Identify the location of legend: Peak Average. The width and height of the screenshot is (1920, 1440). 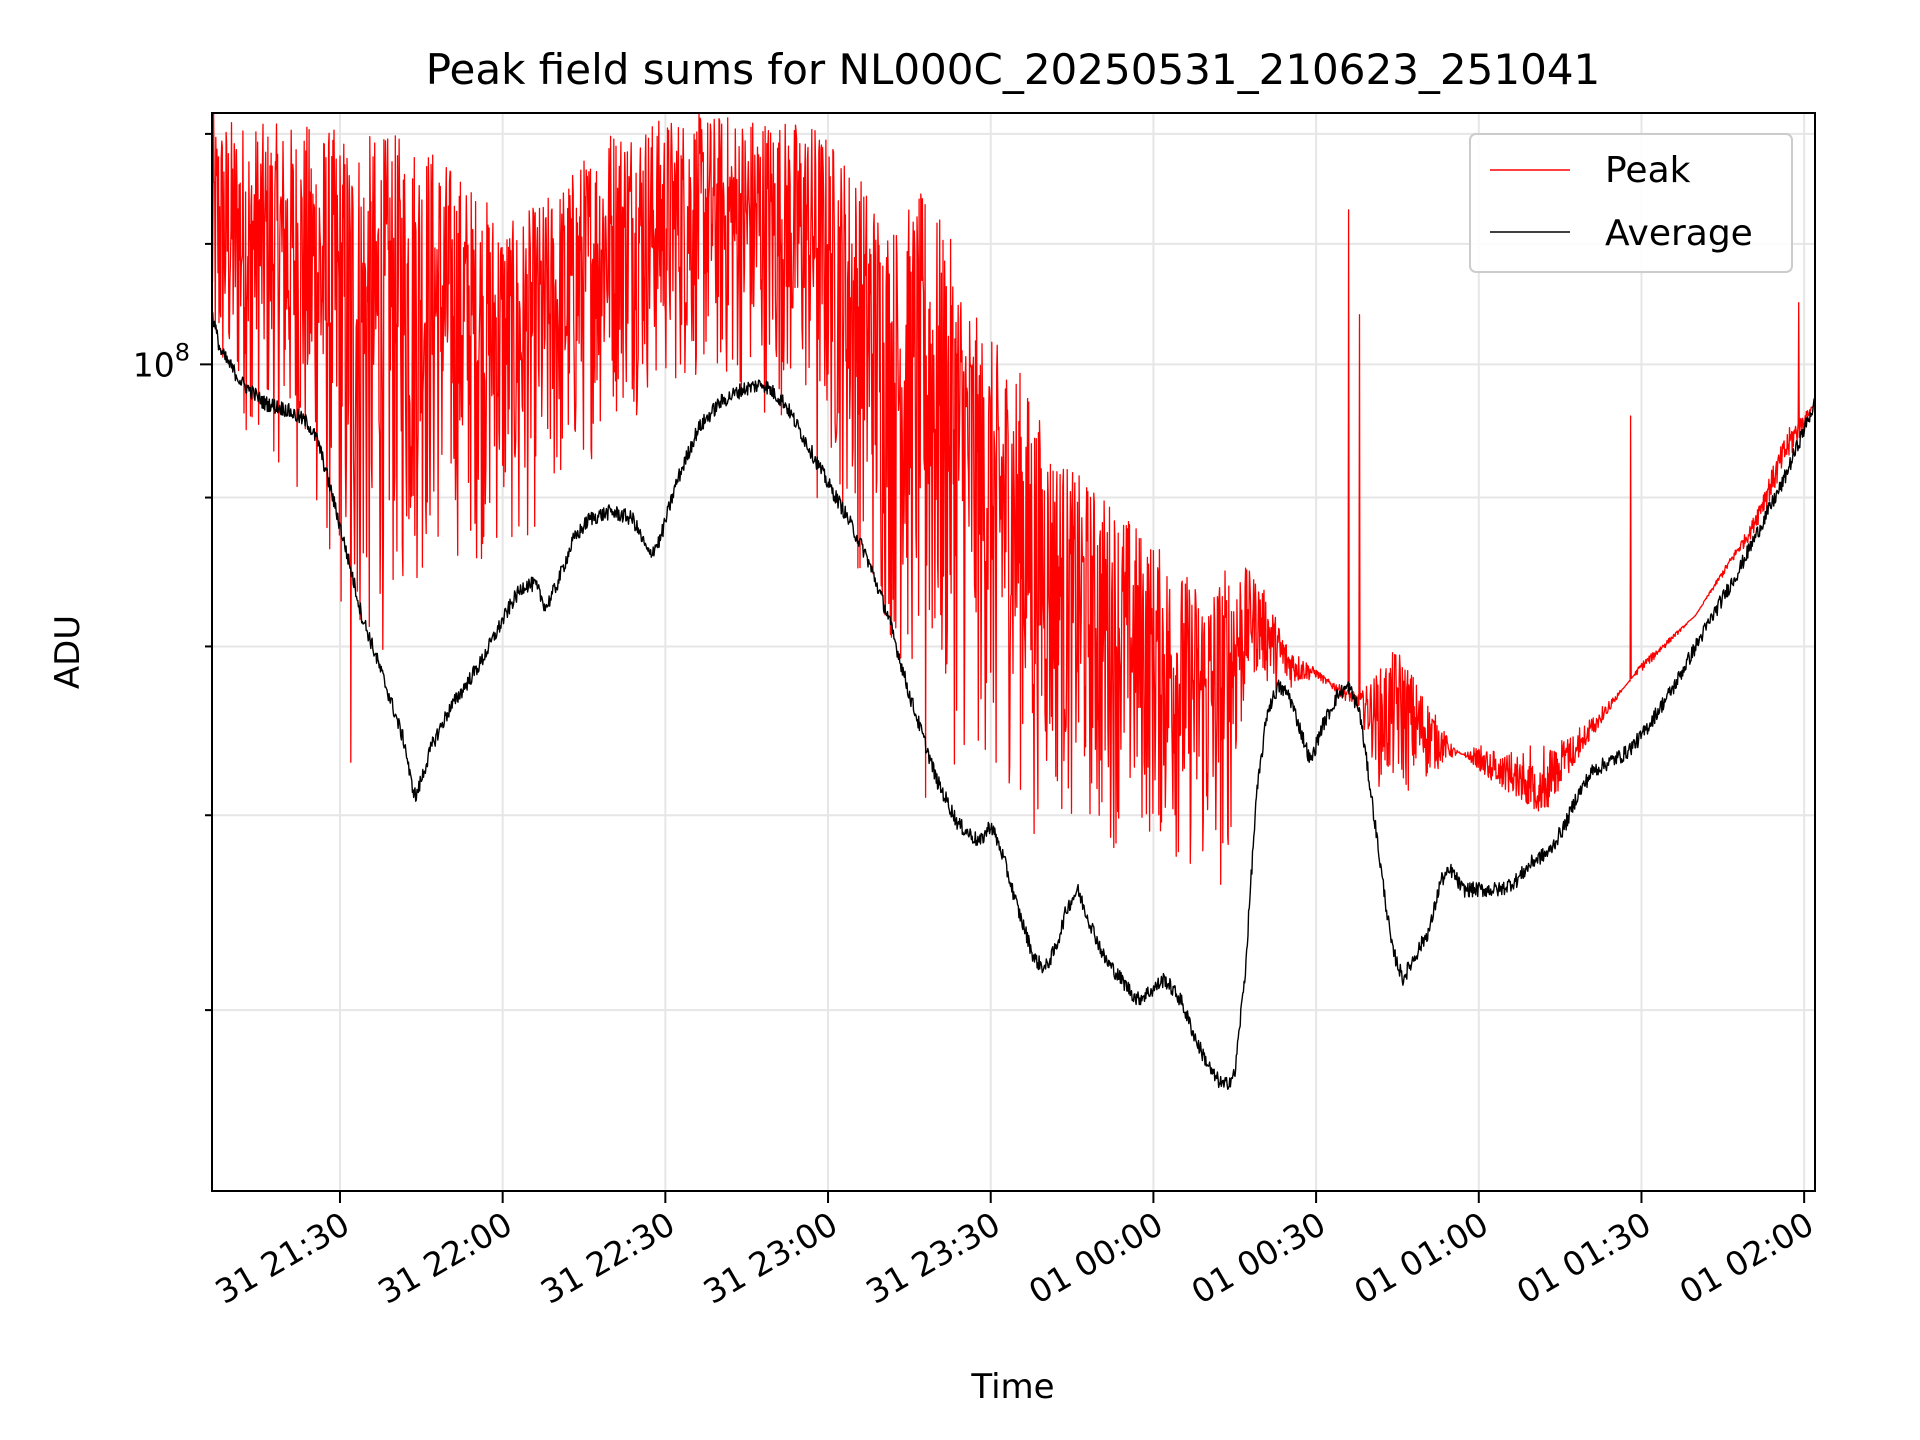
(1631, 203).